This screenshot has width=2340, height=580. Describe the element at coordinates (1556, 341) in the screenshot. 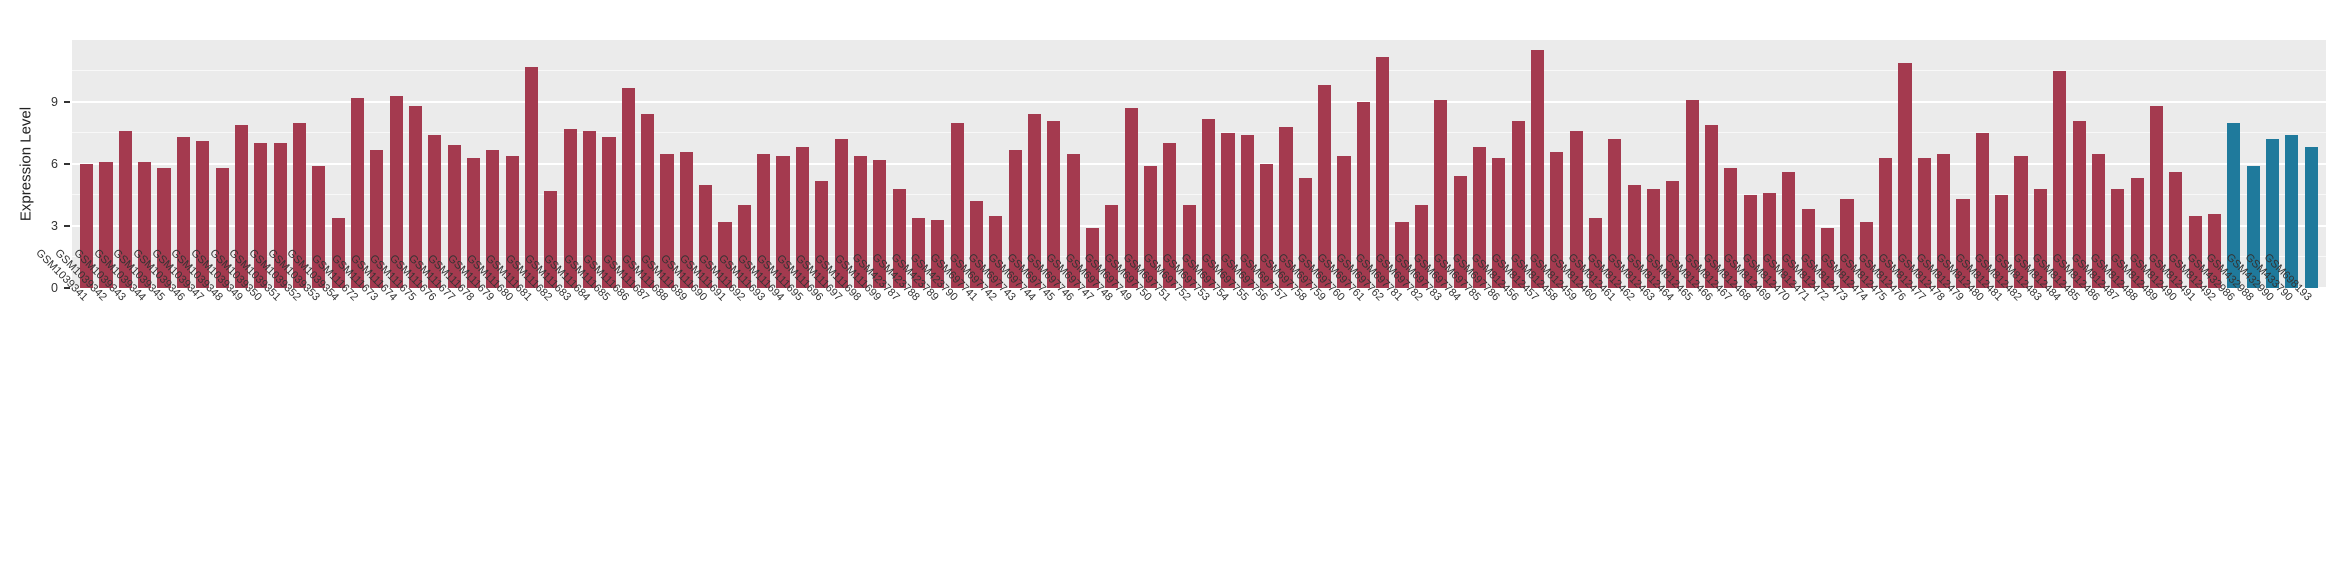

I see `x-tick: GSM812459` at that location.